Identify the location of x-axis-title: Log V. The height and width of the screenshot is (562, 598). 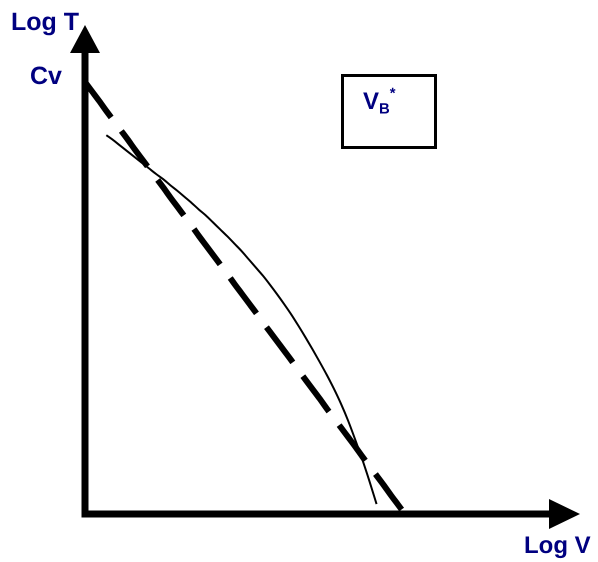
(557, 545).